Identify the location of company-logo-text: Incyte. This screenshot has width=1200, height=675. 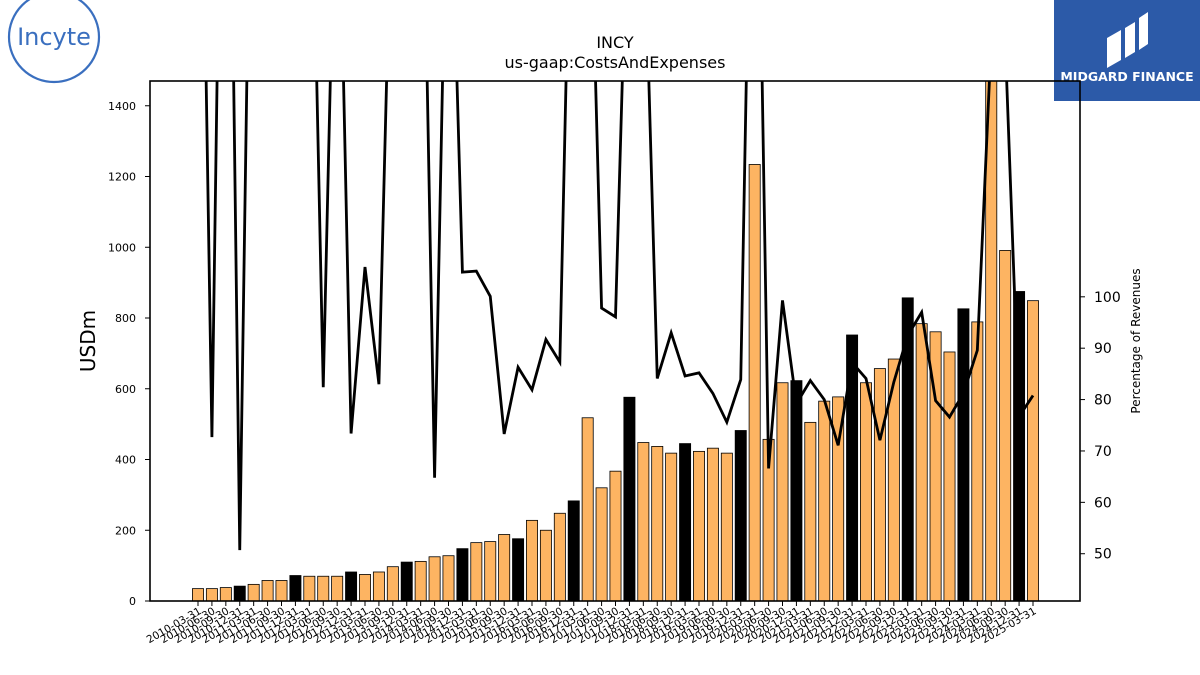
(54, 37).